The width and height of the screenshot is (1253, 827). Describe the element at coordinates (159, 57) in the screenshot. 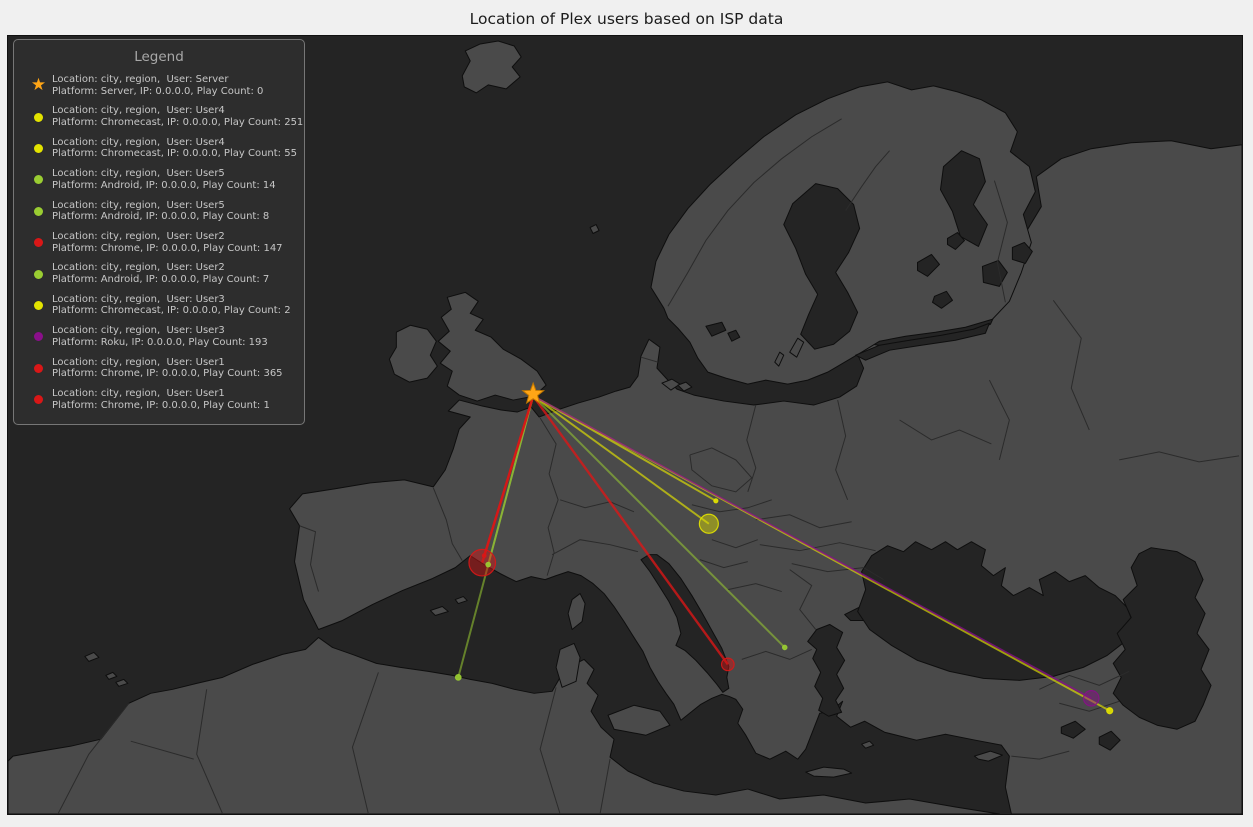

I see `legend-title: Legend` at that location.